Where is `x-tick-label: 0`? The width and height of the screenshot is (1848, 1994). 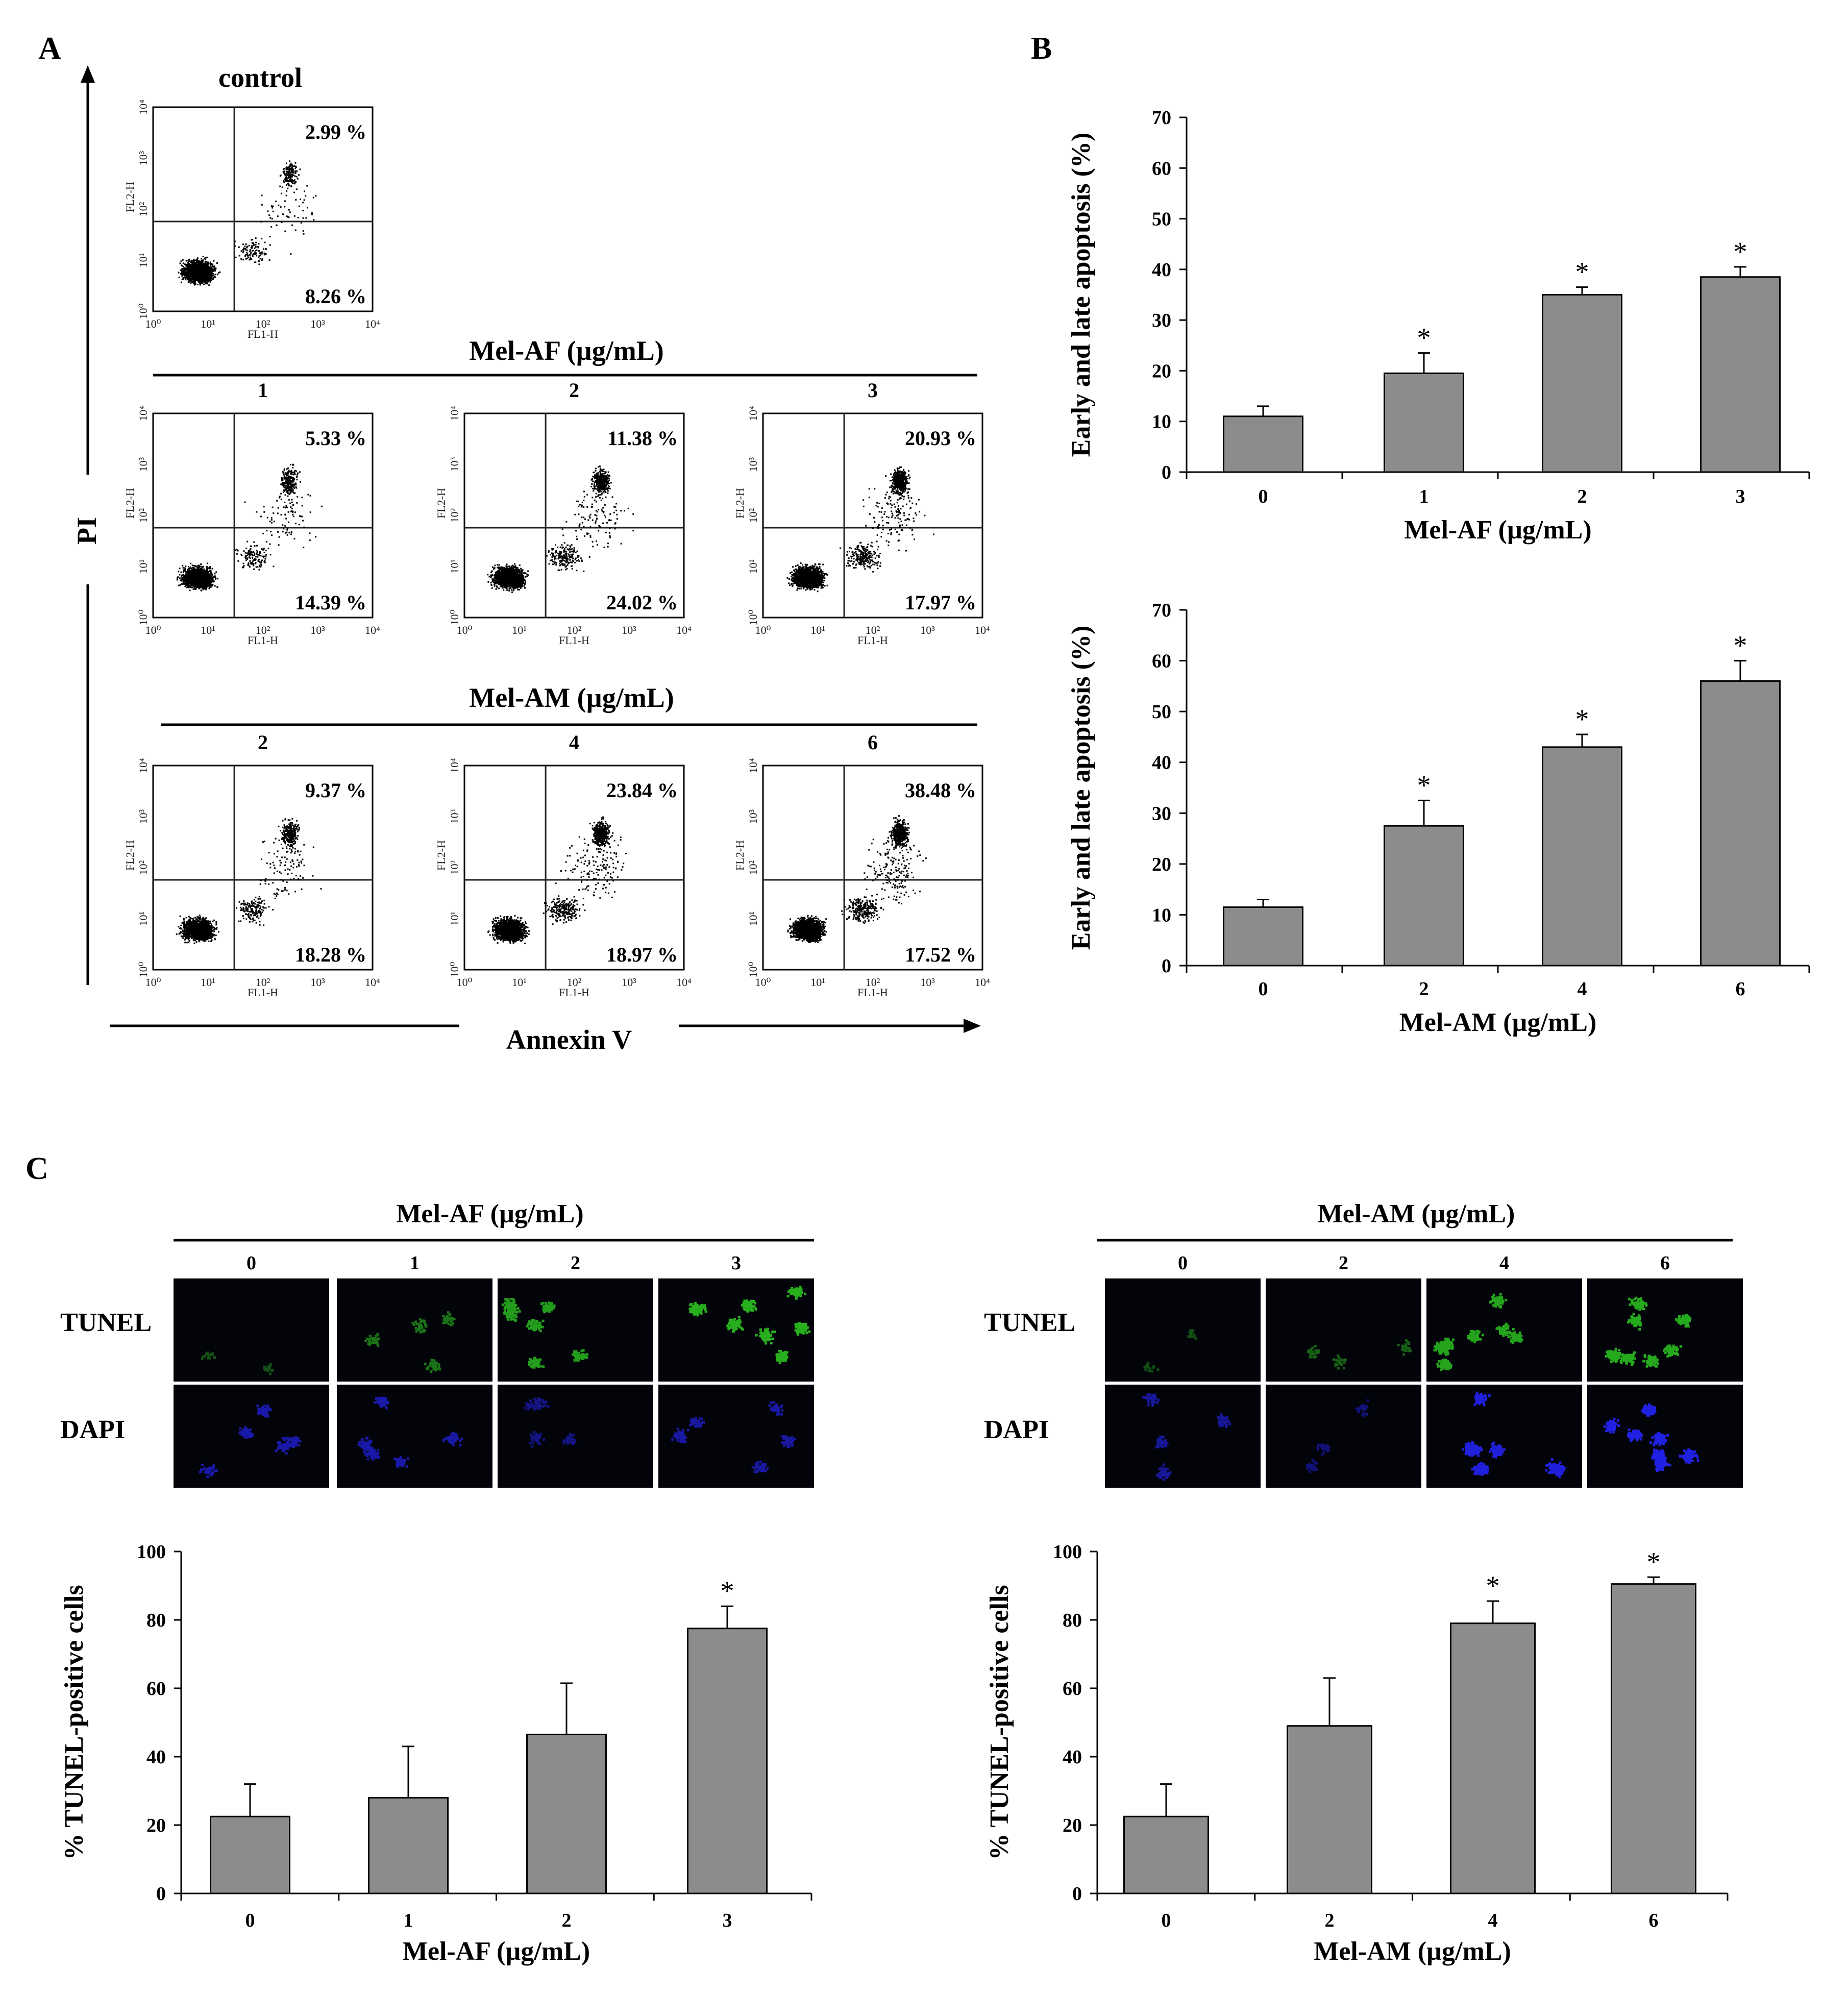 x-tick-label: 0 is located at coordinates (1166, 1920).